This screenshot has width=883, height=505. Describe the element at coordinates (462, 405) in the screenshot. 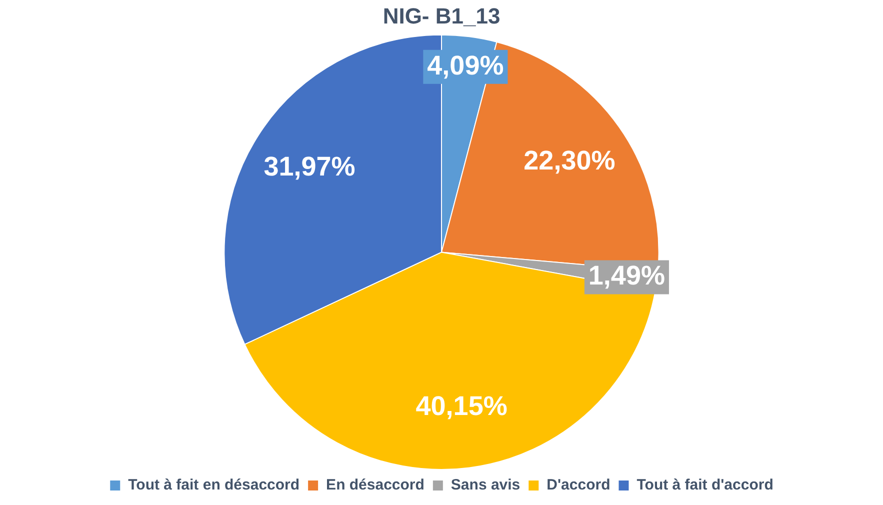

I see `data-label: 40,15%` at that location.